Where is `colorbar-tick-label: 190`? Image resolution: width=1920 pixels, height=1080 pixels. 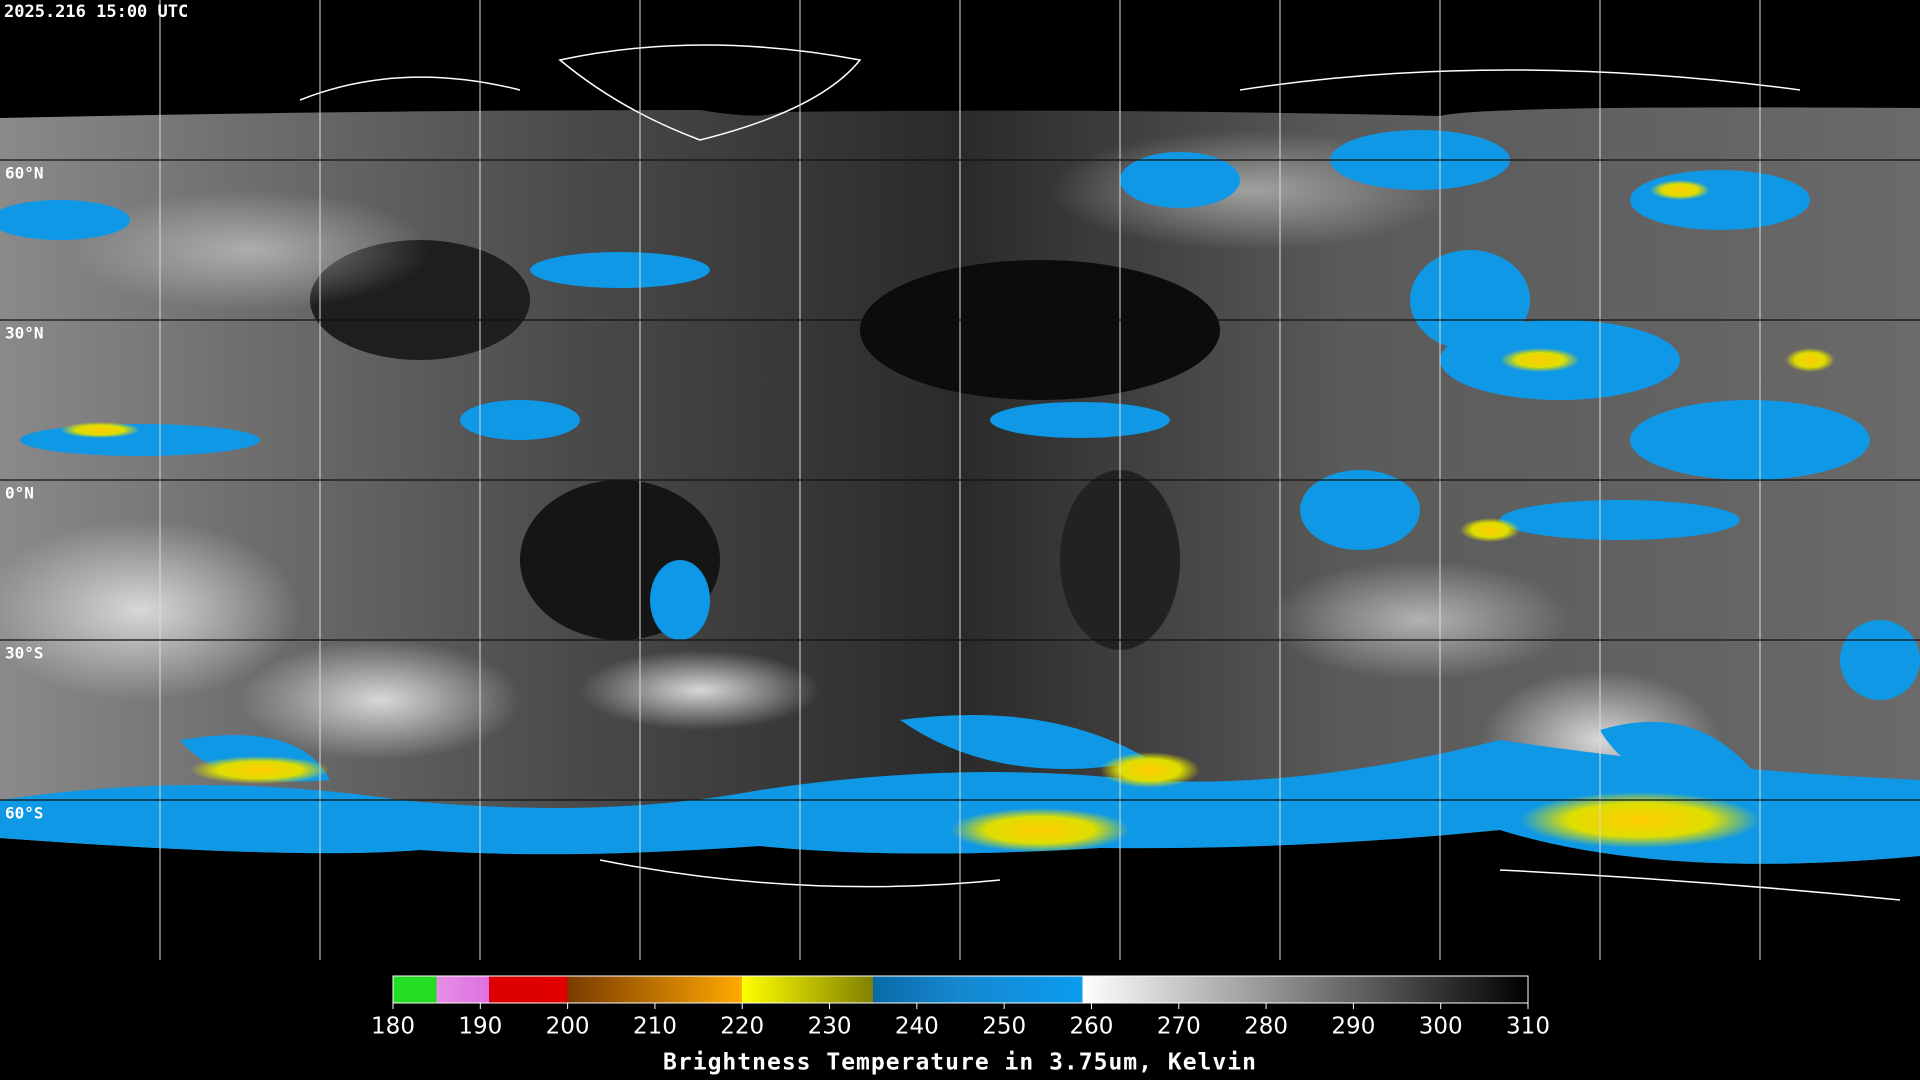
colorbar-tick-label: 190 is located at coordinates (480, 1027).